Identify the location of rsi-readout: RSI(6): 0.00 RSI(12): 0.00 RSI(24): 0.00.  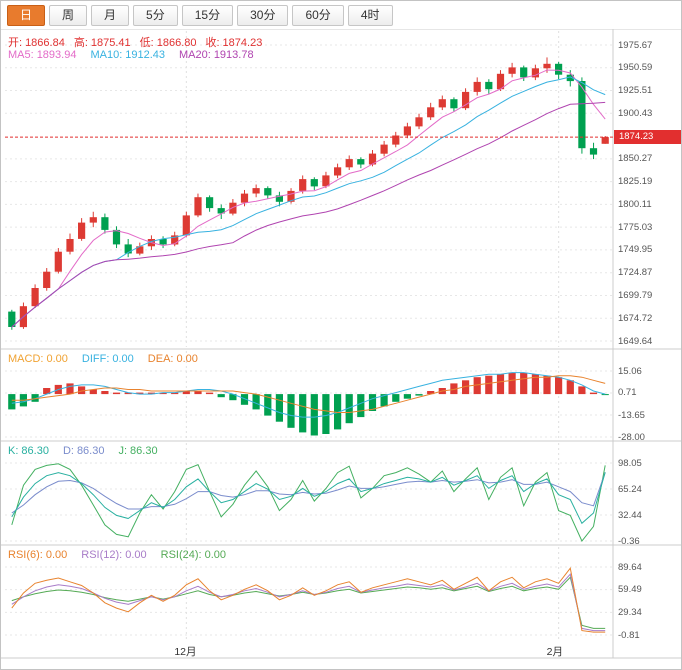
(117, 555).